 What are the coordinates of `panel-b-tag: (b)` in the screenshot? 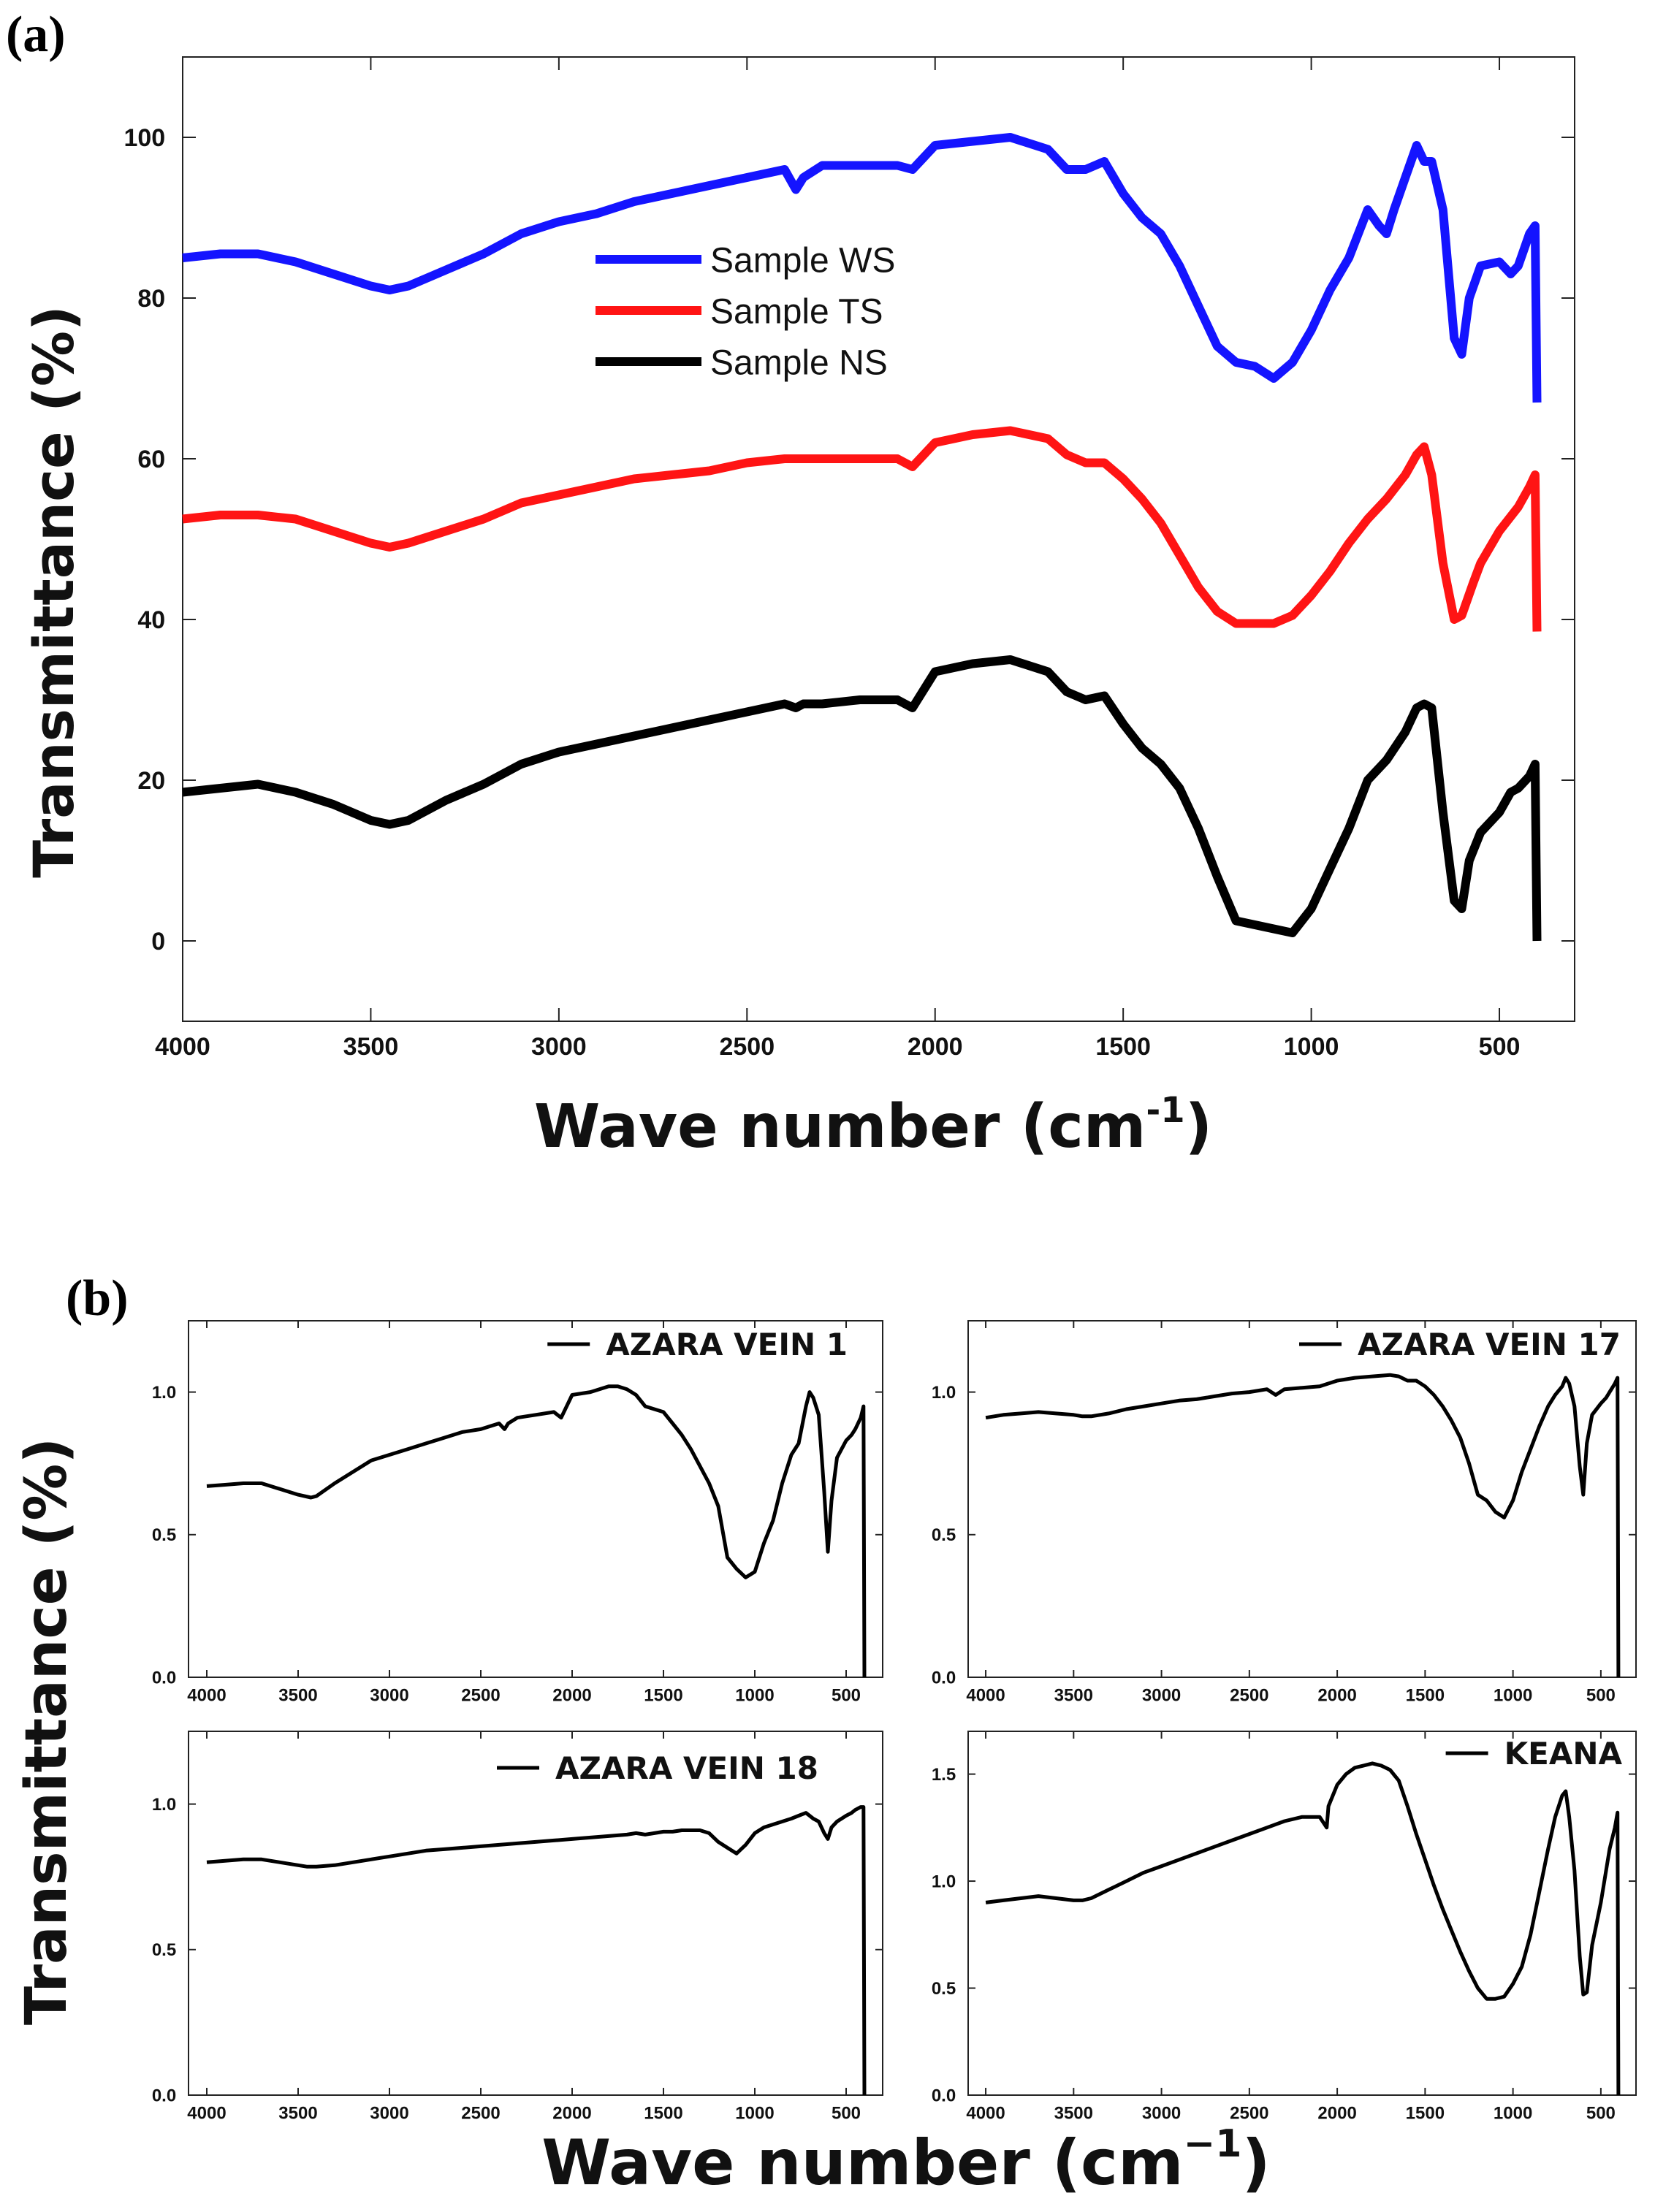 It's located at (97, 1298).